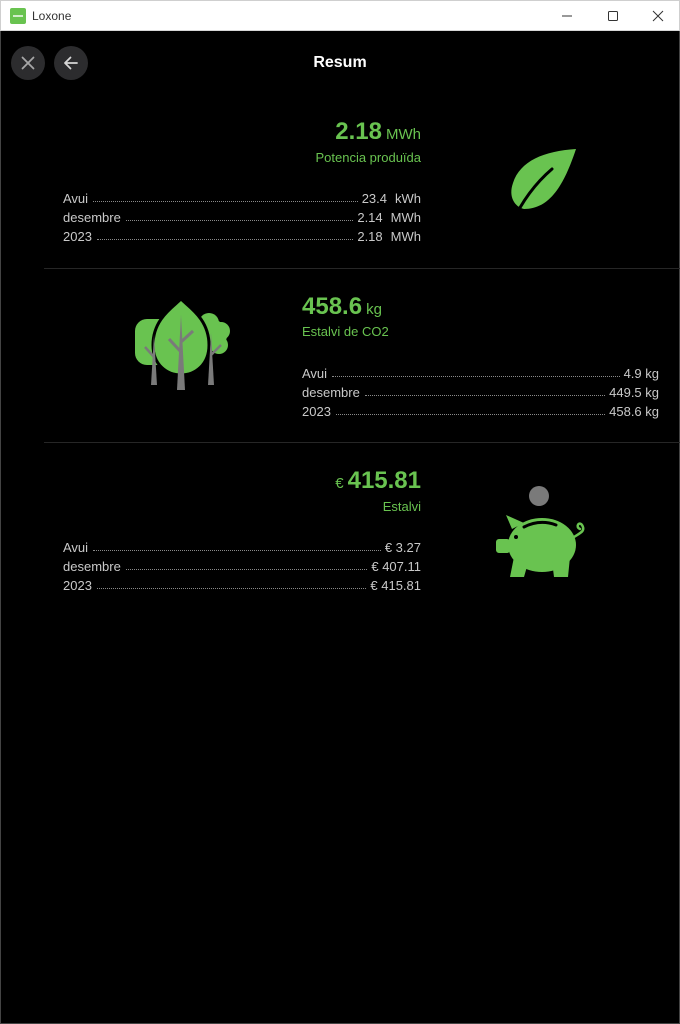  Describe the element at coordinates (396, 566) in the screenshot. I see `row-value: € 407.11` at that location.